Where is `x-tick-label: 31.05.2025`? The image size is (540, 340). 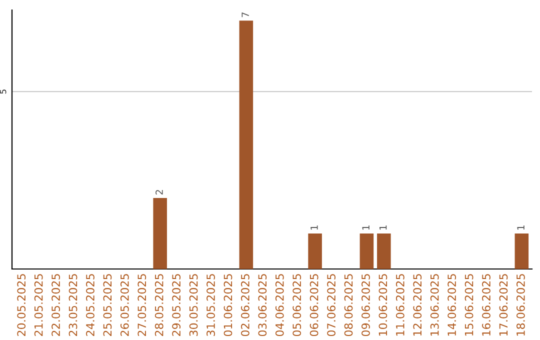 x-tick-label: 31.05.2025 is located at coordinates (210, 305).